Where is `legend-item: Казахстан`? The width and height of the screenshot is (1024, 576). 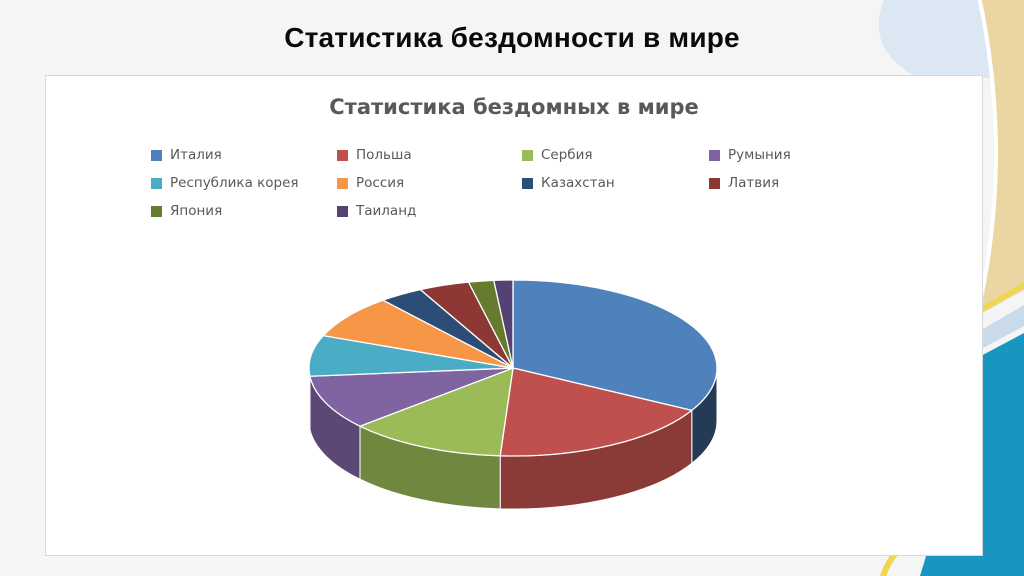 legend-item: Казахстан is located at coordinates (615, 183).